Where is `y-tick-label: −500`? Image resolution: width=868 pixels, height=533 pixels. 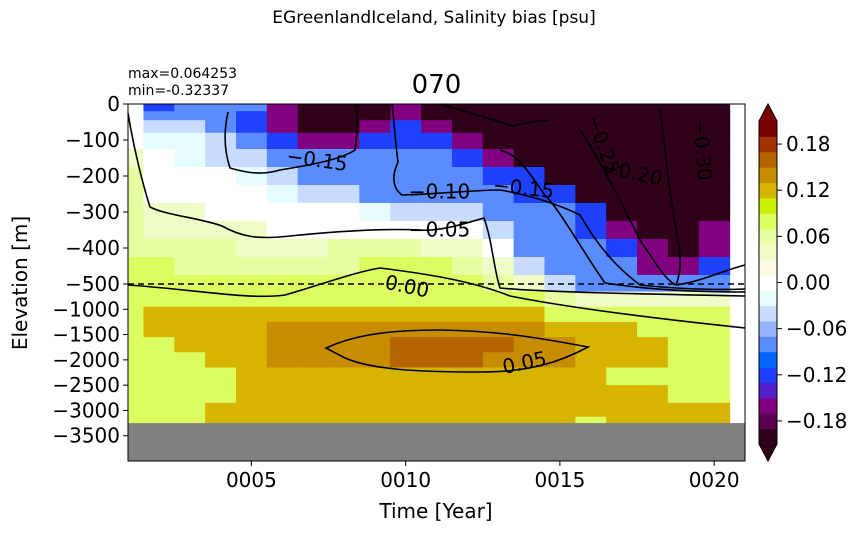 y-tick-label: −500 is located at coordinates (92, 284).